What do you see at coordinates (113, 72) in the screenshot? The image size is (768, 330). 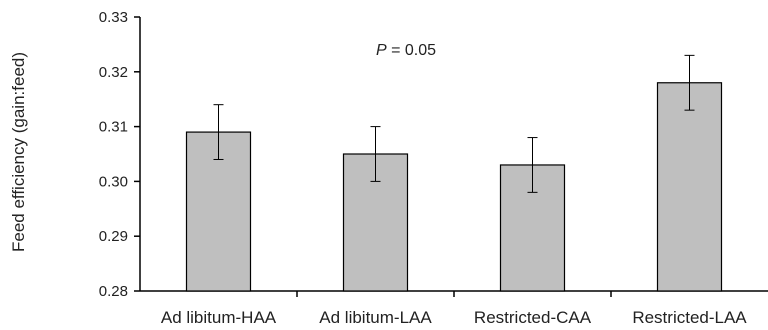 I see `y-tick-label: 0.32` at bounding box center [113, 72].